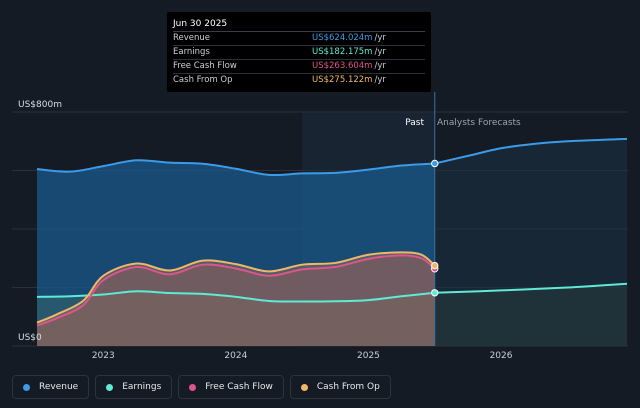 This screenshot has width=640, height=408. What do you see at coordinates (348, 387) in the screenshot?
I see `legend-label: Cash From Op` at bounding box center [348, 387].